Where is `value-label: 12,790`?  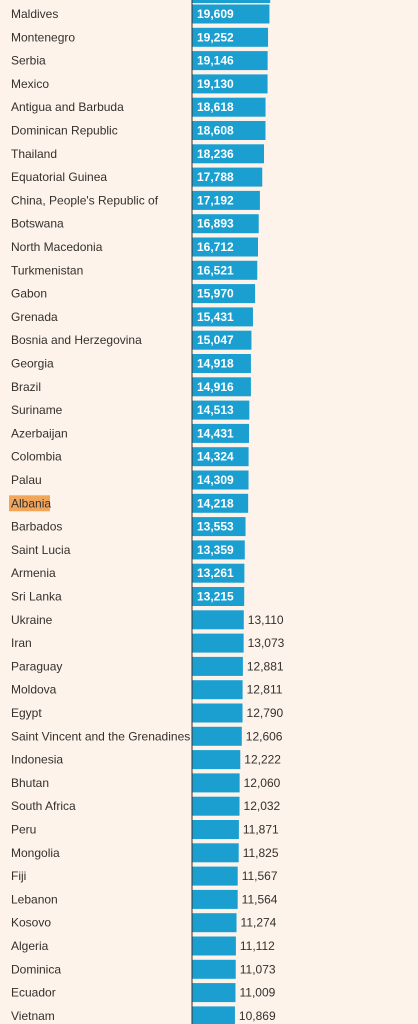
value-label: 12,790 is located at coordinates (265, 713).